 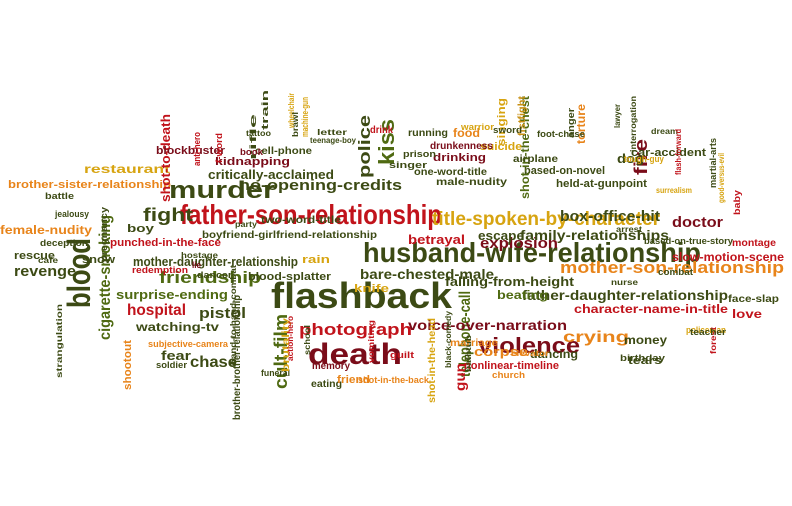 I want to click on word-tag: singer, so click(x=408, y=165).